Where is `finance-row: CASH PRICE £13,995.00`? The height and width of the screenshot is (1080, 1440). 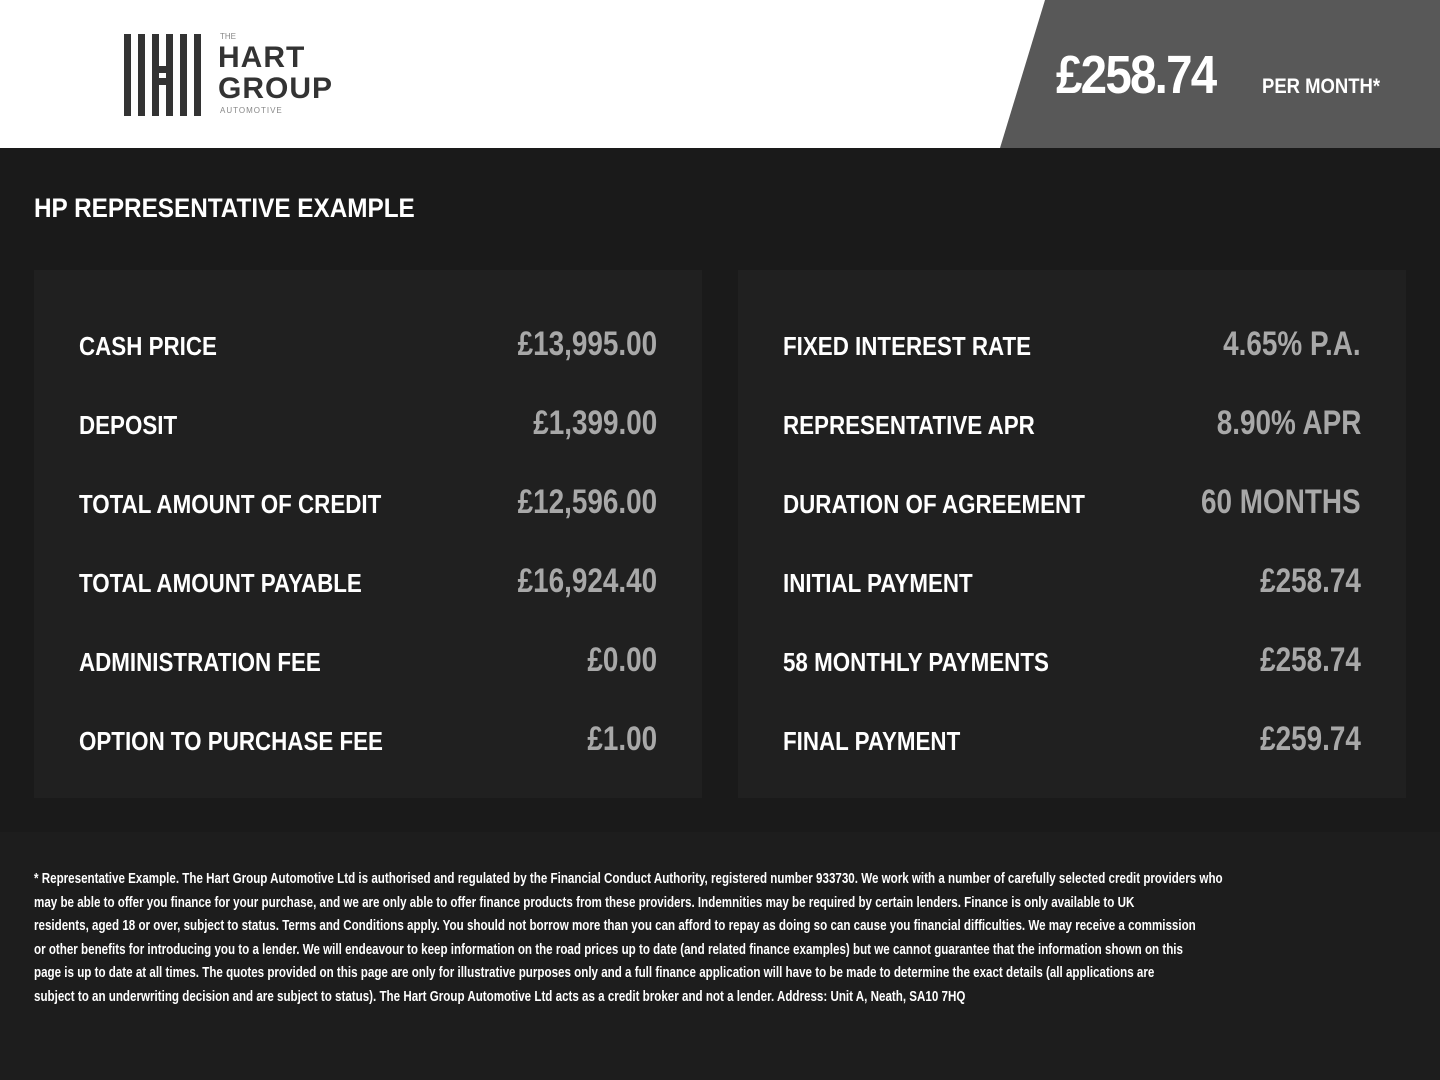
finance-row: CASH PRICE £13,995.00 is located at coordinates (368, 346).